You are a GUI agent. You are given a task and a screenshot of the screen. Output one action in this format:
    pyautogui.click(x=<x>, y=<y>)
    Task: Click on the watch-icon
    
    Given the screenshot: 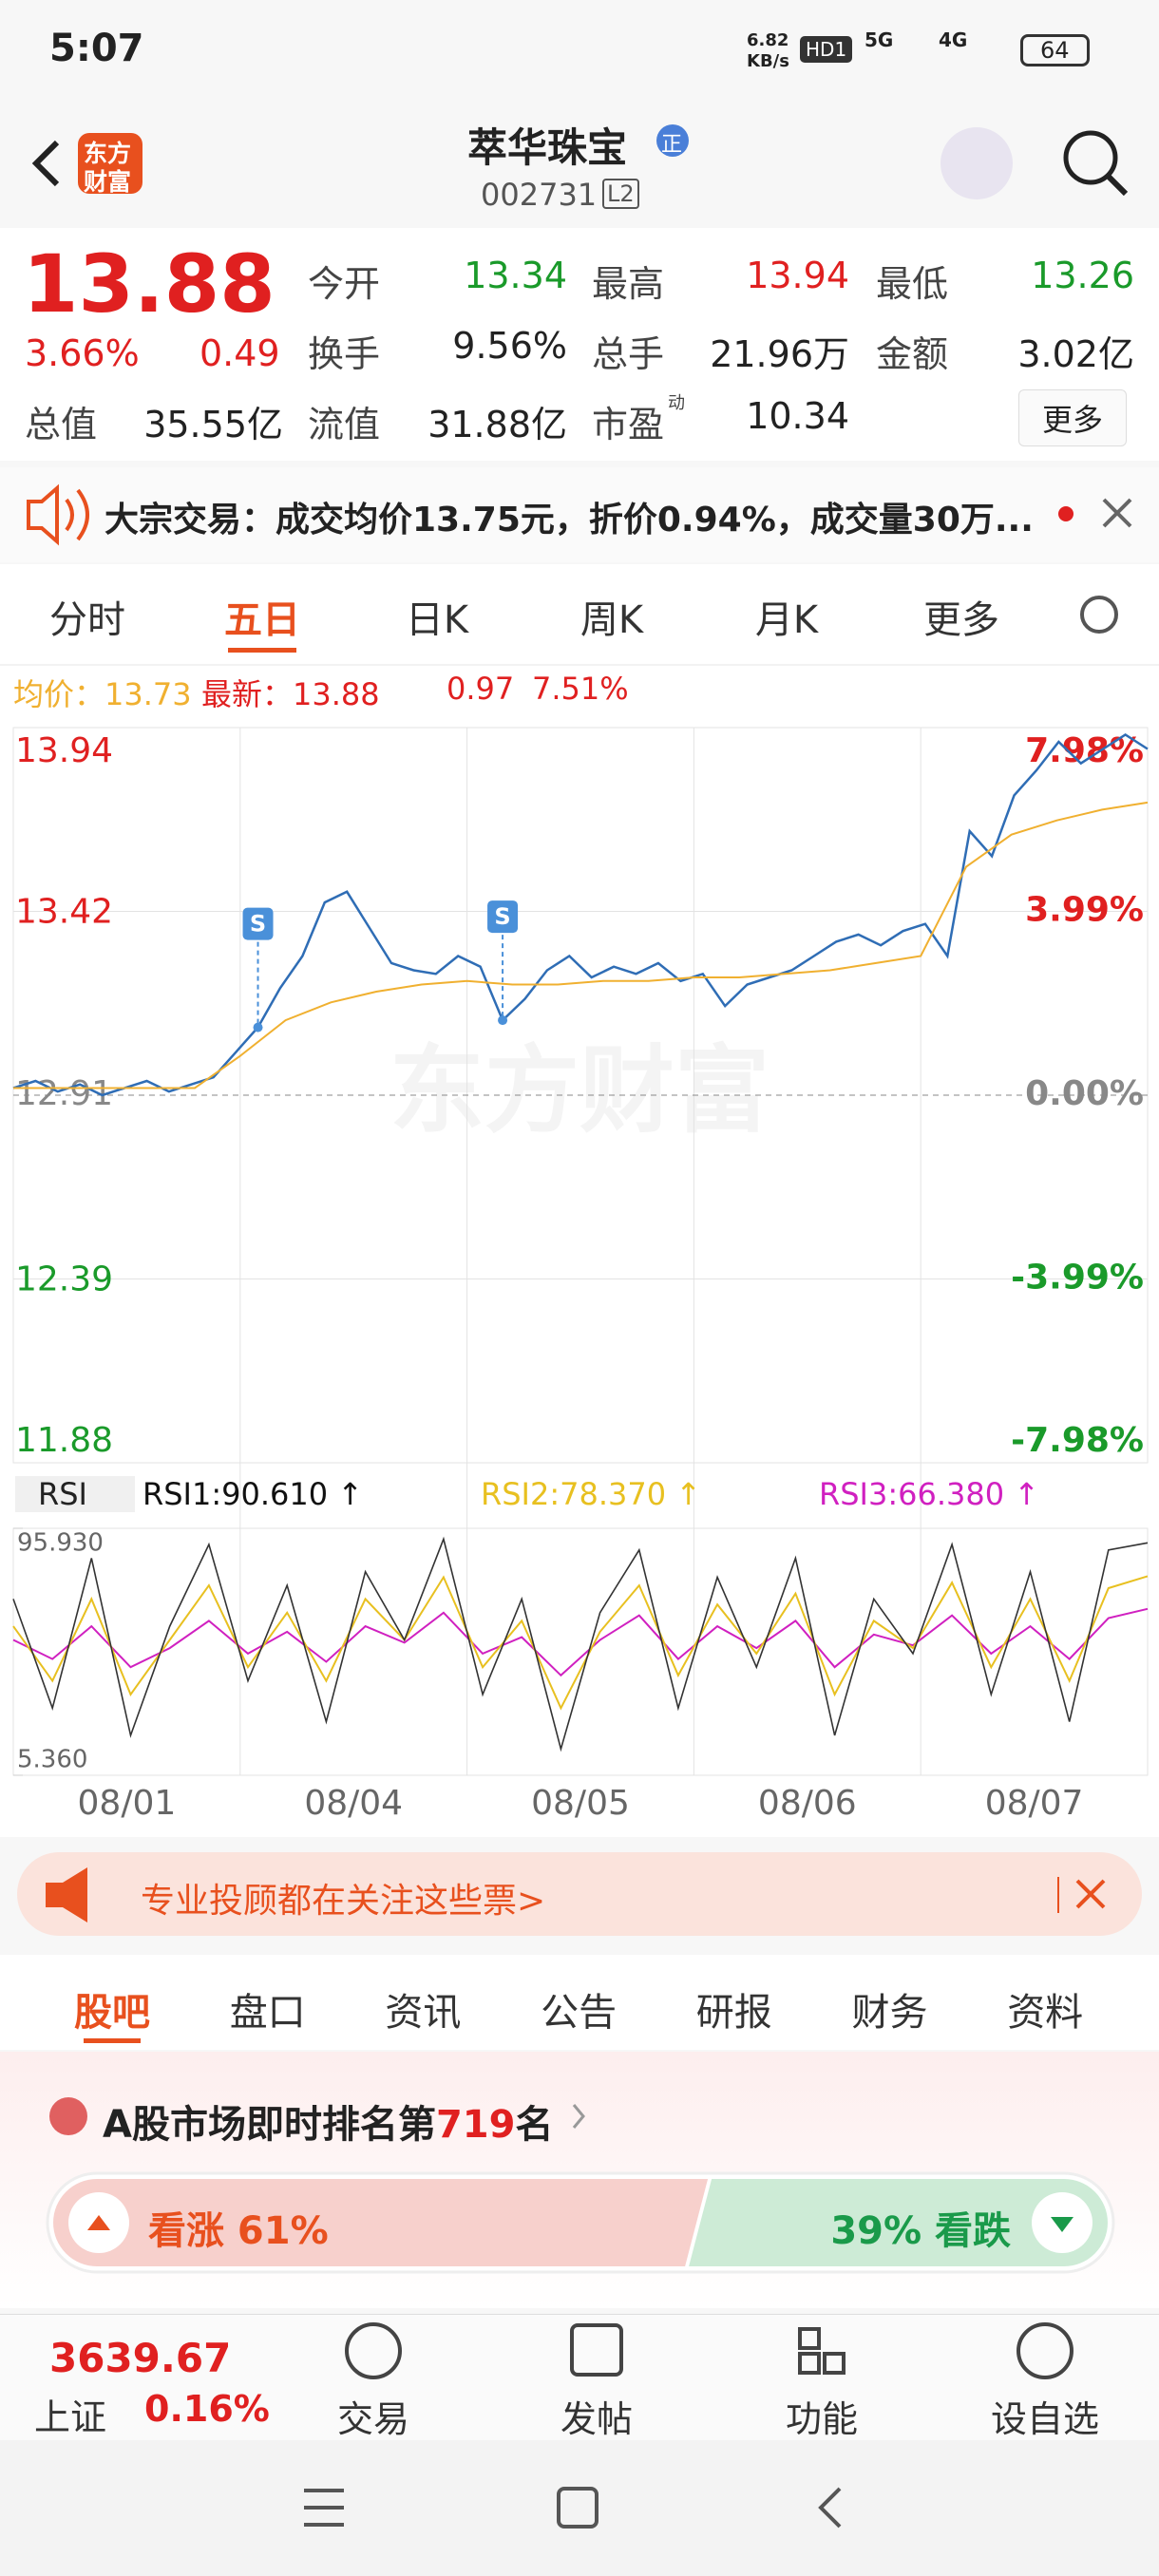 What is the action you would take?
    pyautogui.click(x=1045, y=2350)
    